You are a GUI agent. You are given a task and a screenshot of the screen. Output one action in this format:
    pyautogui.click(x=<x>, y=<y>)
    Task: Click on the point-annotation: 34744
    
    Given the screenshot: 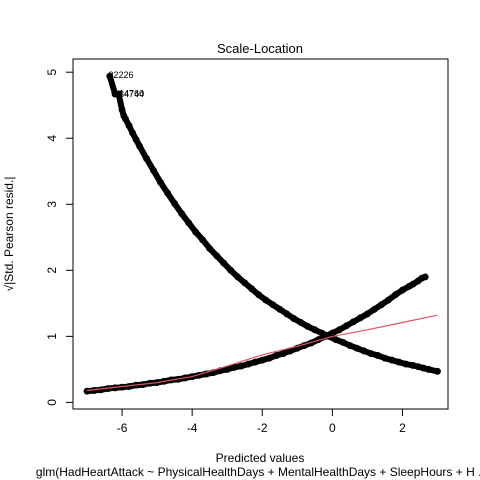 What is the action you would take?
    pyautogui.click(x=131, y=94)
    